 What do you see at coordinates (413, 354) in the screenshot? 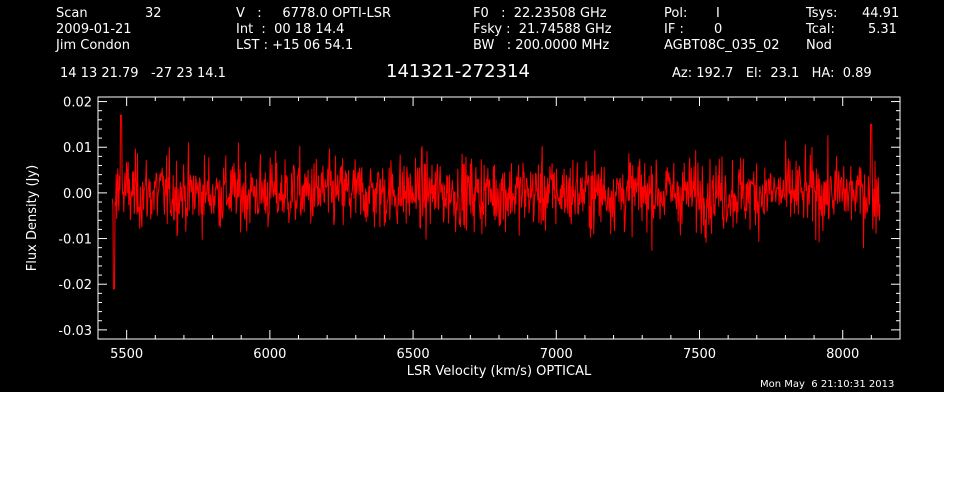
I see `x-tick-label: 6500` at bounding box center [413, 354].